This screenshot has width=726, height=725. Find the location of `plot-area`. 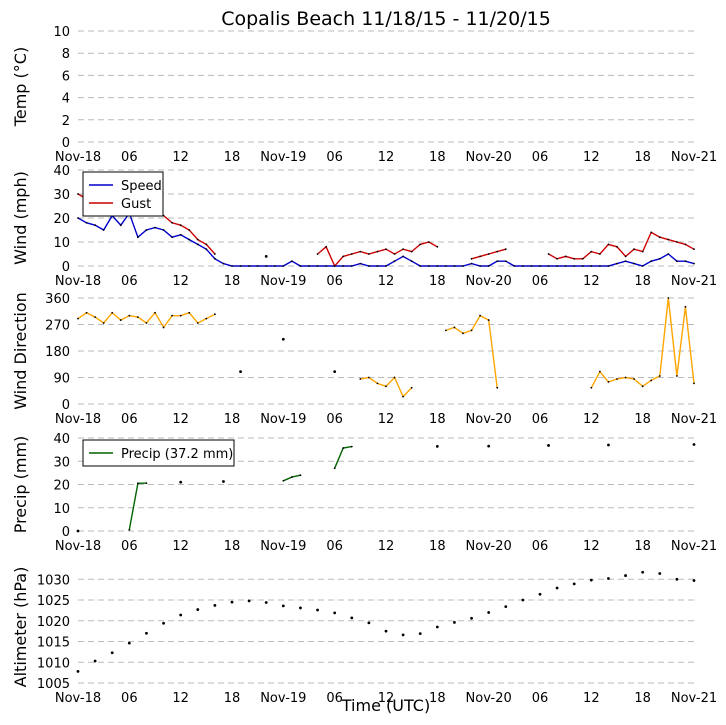

plot-area is located at coordinates (386, 627).